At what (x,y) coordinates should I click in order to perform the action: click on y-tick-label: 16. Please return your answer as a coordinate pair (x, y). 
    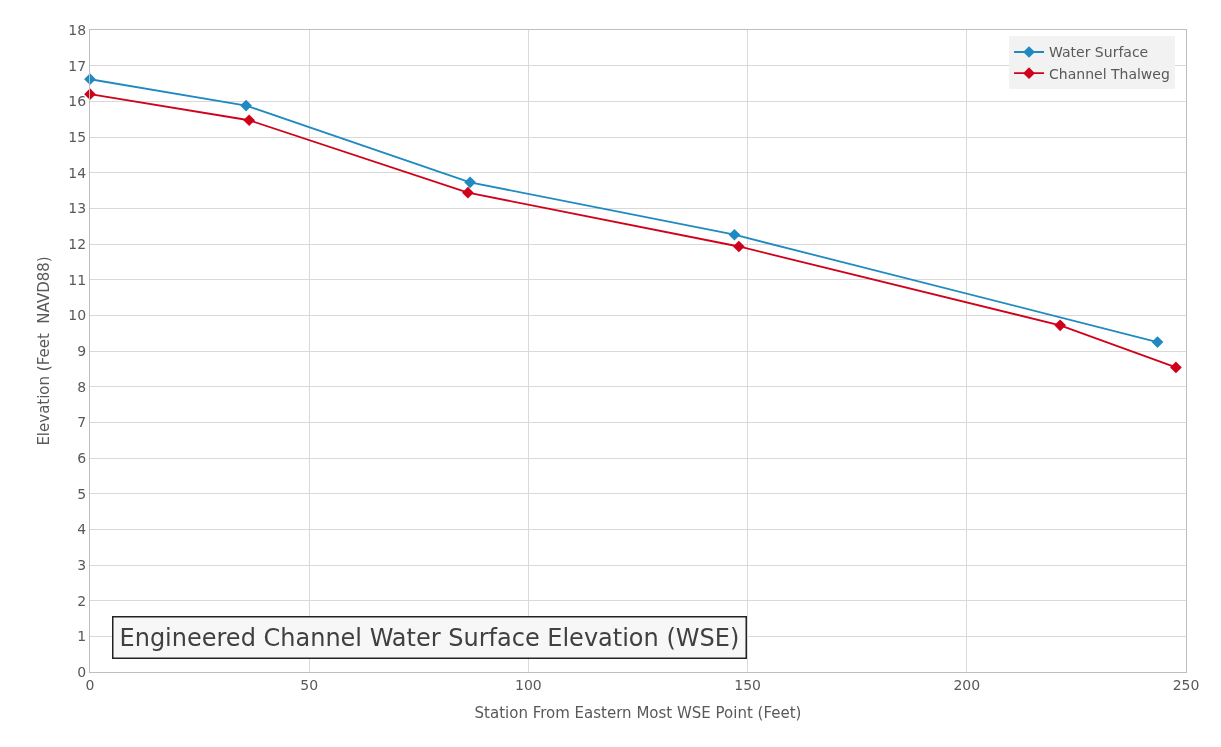
    Looking at the image, I should click on (77, 101).